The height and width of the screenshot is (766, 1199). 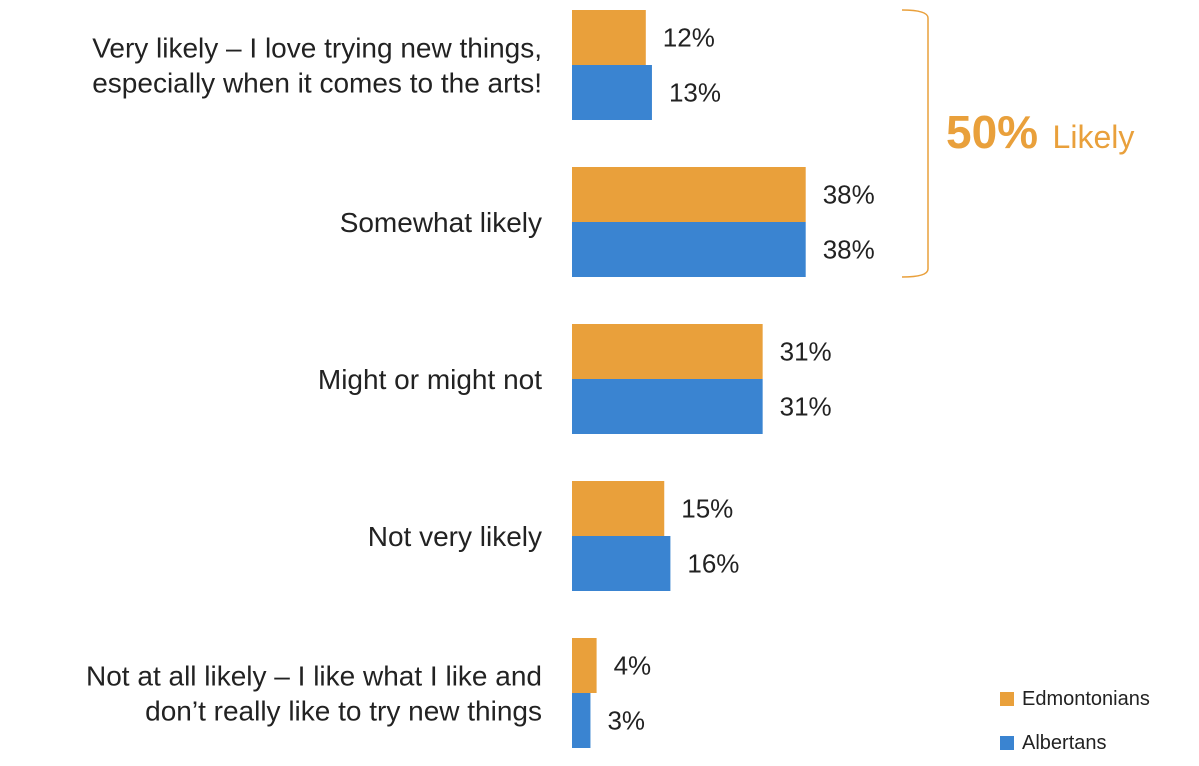 I want to click on value-label-albertans-2: 31%, so click(x=806, y=407).